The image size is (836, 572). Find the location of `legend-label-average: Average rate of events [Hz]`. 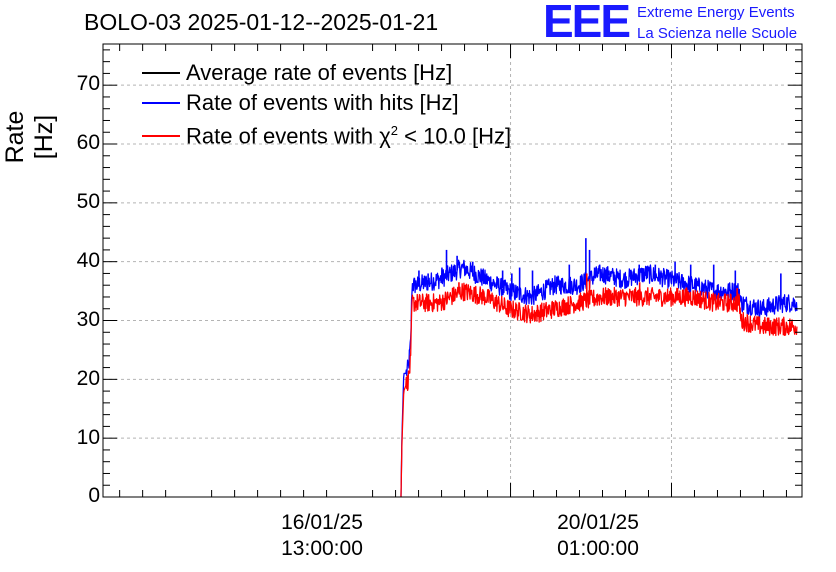

legend-label-average: Average rate of events [Hz] is located at coordinates (319, 72).